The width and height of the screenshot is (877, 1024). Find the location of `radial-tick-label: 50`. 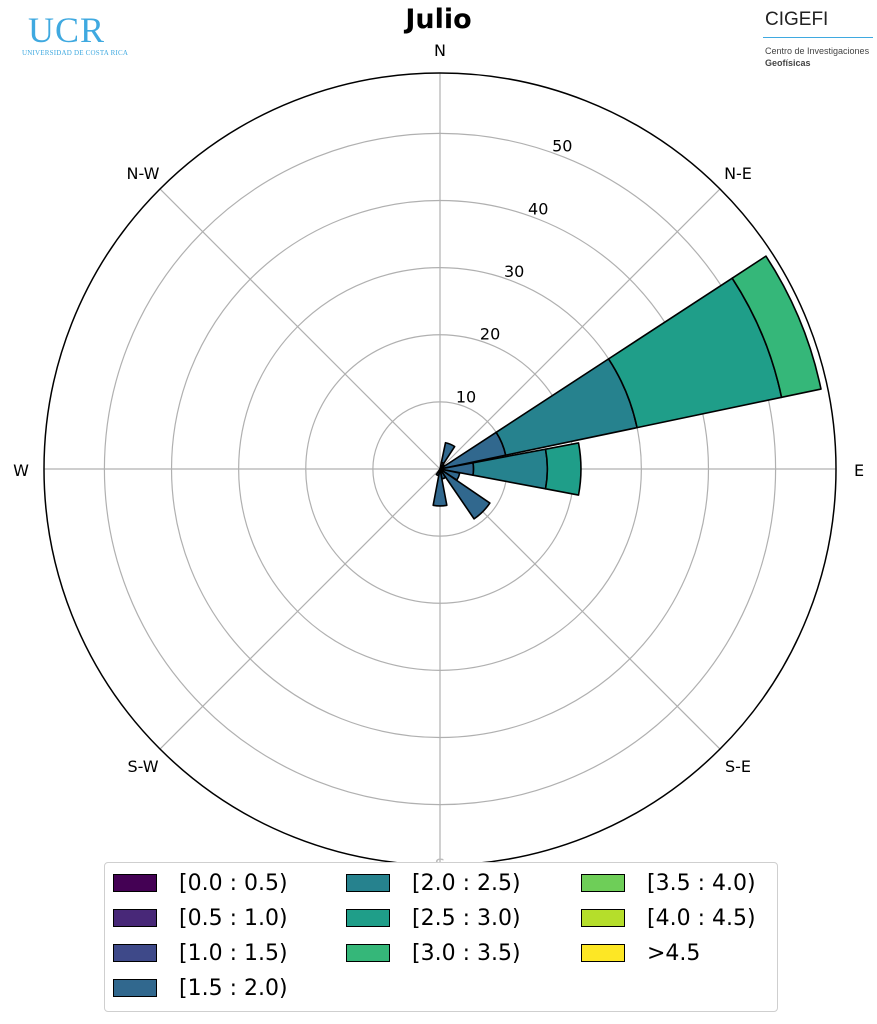

radial-tick-label: 50 is located at coordinates (562, 146).